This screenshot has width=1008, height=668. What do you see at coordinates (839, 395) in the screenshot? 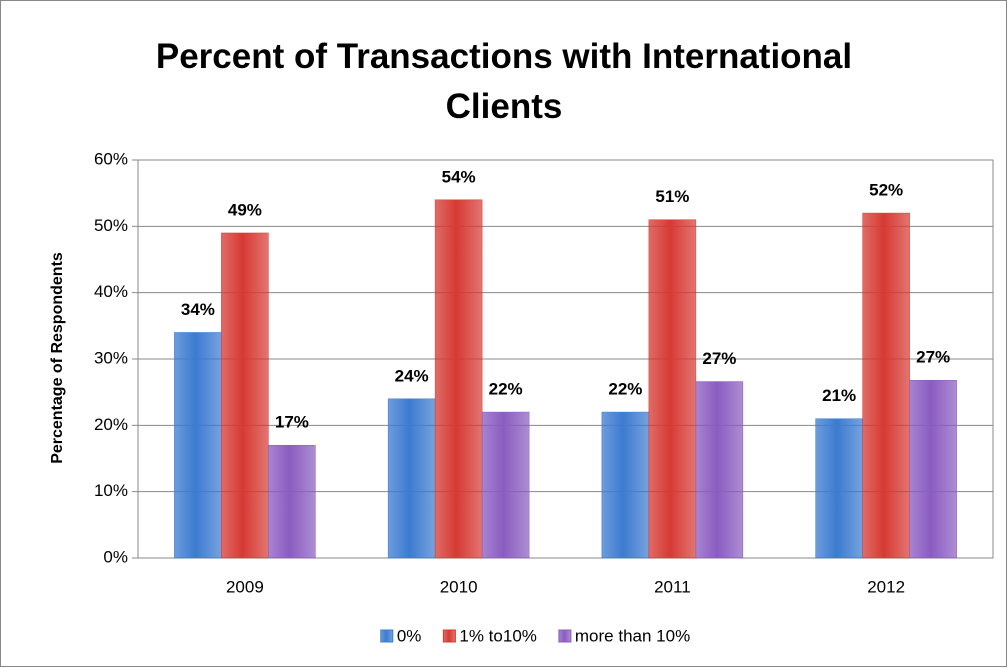
I see `data-label: 21%` at bounding box center [839, 395].